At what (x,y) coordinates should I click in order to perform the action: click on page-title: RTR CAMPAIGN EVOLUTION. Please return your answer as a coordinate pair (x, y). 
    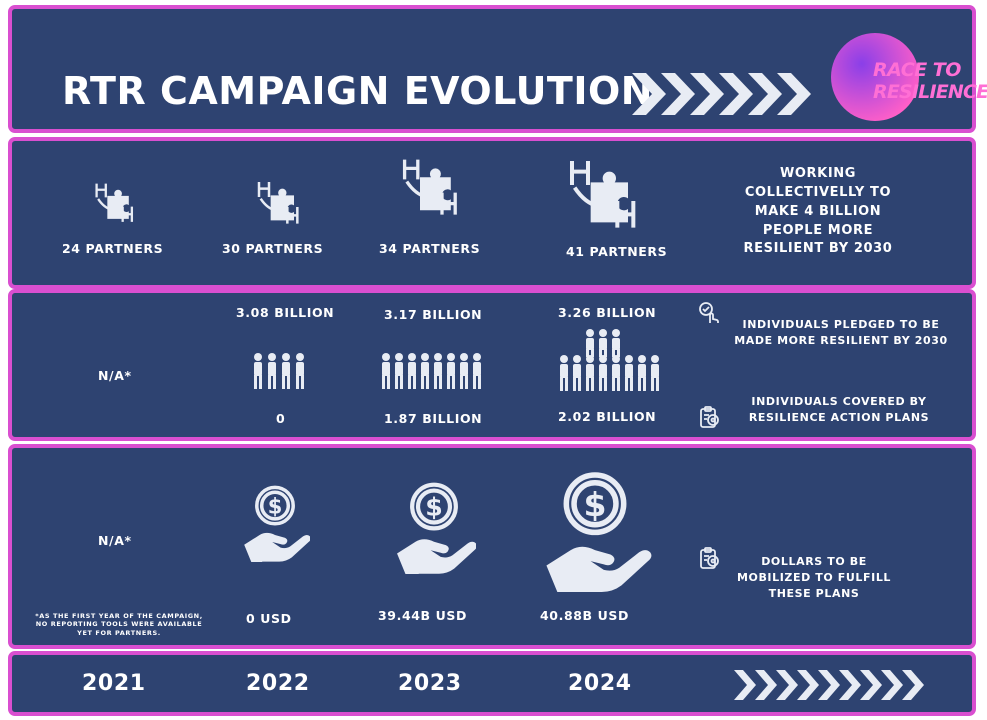
    Looking at the image, I should click on (358, 91).